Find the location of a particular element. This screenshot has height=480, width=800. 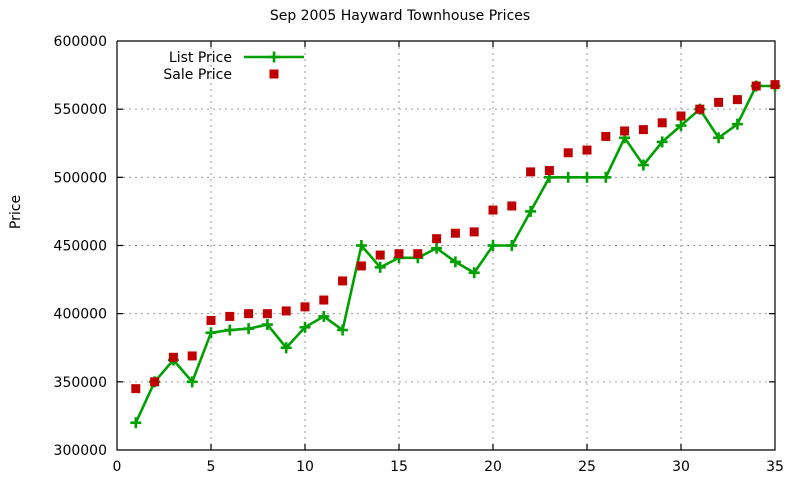

legend-swatch-sale-price is located at coordinates (274, 74).